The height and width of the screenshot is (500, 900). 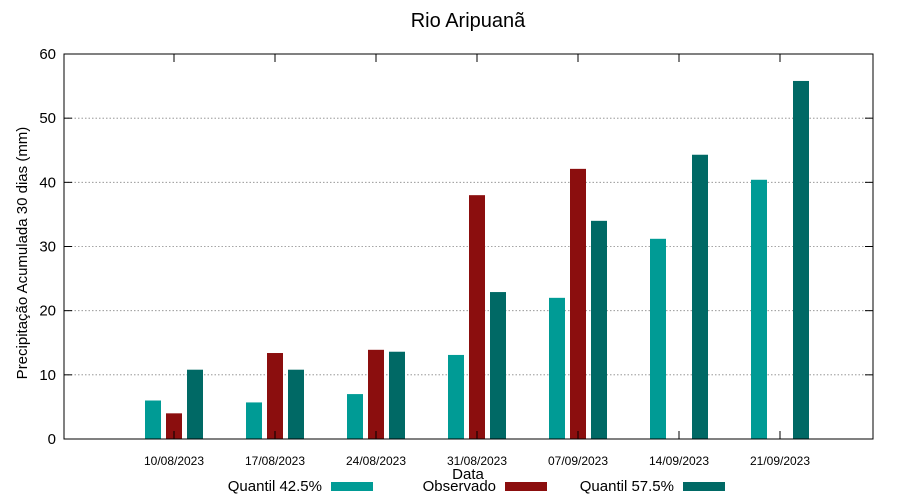 I want to click on y-tick-label: 10, so click(x=47, y=375).